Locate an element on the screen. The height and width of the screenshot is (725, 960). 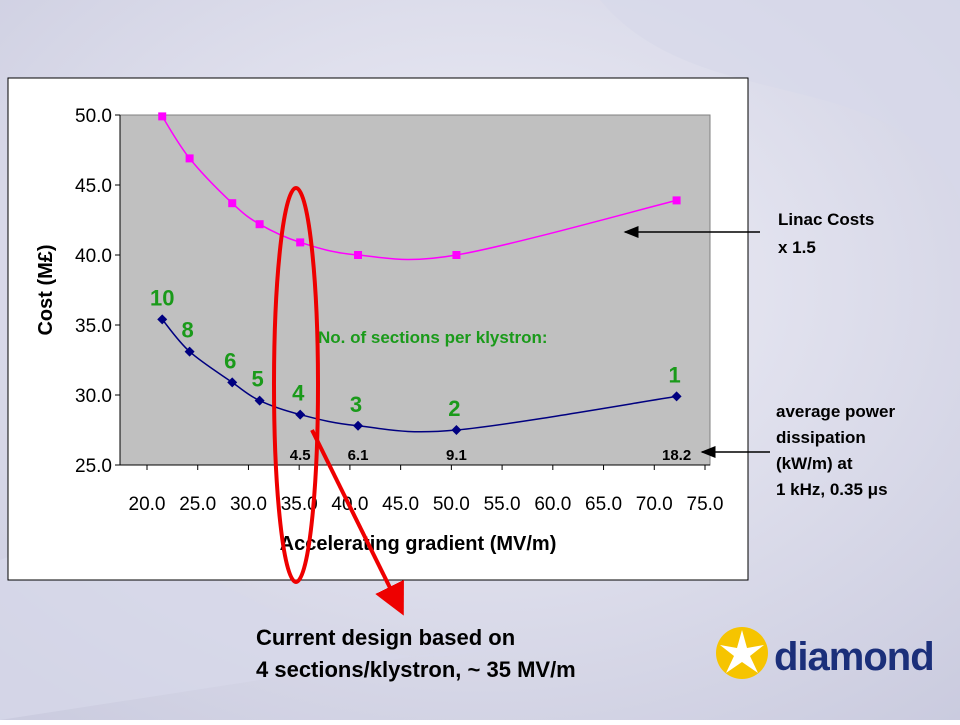
power-label: 18.2 is located at coordinates (676, 455).